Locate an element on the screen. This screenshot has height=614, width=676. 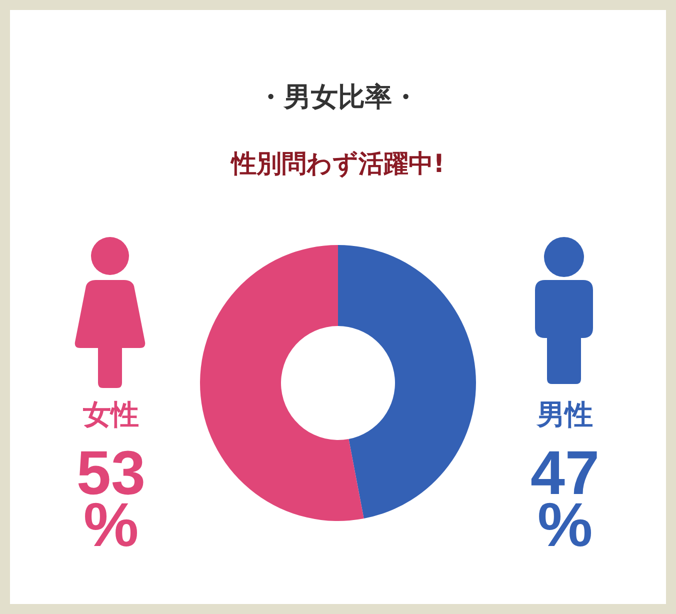
slice-label: 女性 is located at coordinates (110, 414).